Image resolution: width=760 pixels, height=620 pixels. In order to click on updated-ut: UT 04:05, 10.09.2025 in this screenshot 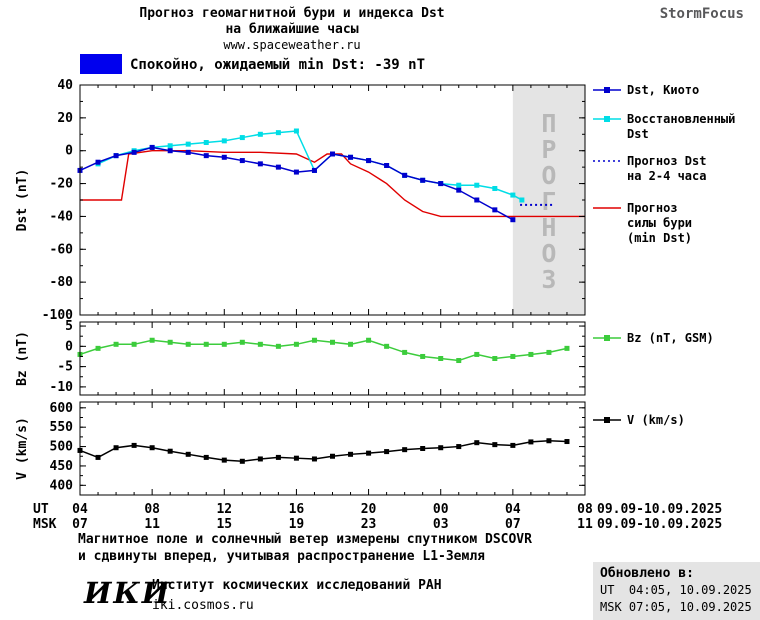, I will do `click(676, 590)`.